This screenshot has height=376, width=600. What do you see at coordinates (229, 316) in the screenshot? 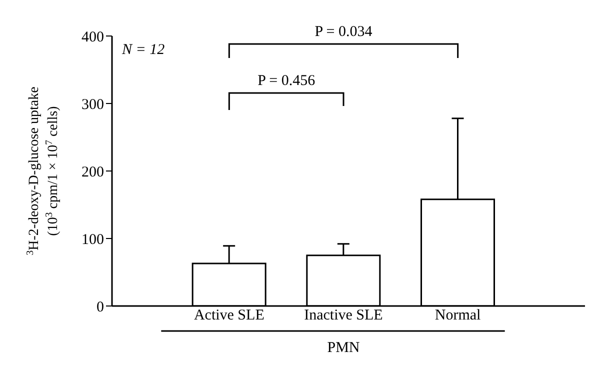
I see `x-tick-label: Active SLE` at bounding box center [229, 316].